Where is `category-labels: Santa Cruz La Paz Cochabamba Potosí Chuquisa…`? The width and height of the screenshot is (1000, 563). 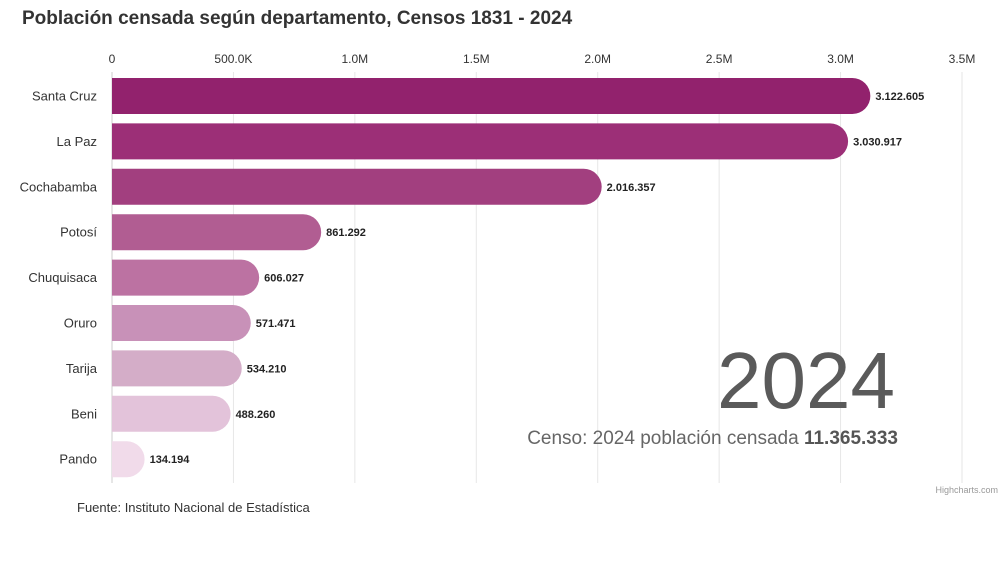 category-labels: Santa Cruz La Paz Cochabamba Potosí Chuquisa… is located at coordinates (59, 278).